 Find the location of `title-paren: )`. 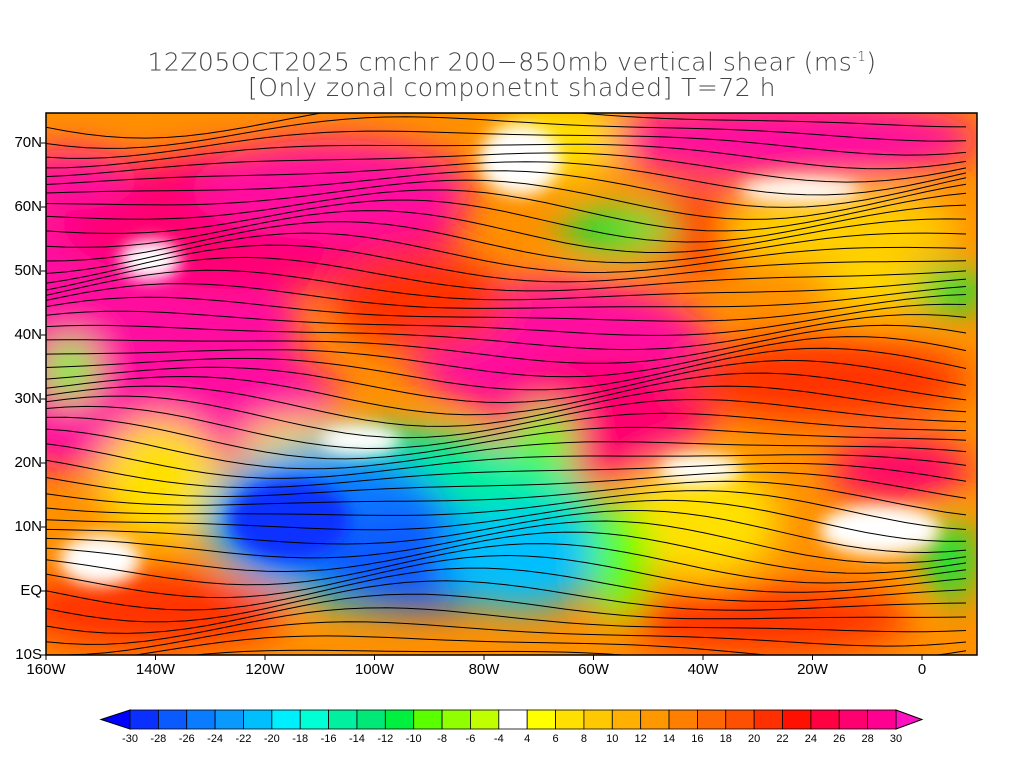

title-paren: ) is located at coordinates (871, 62).